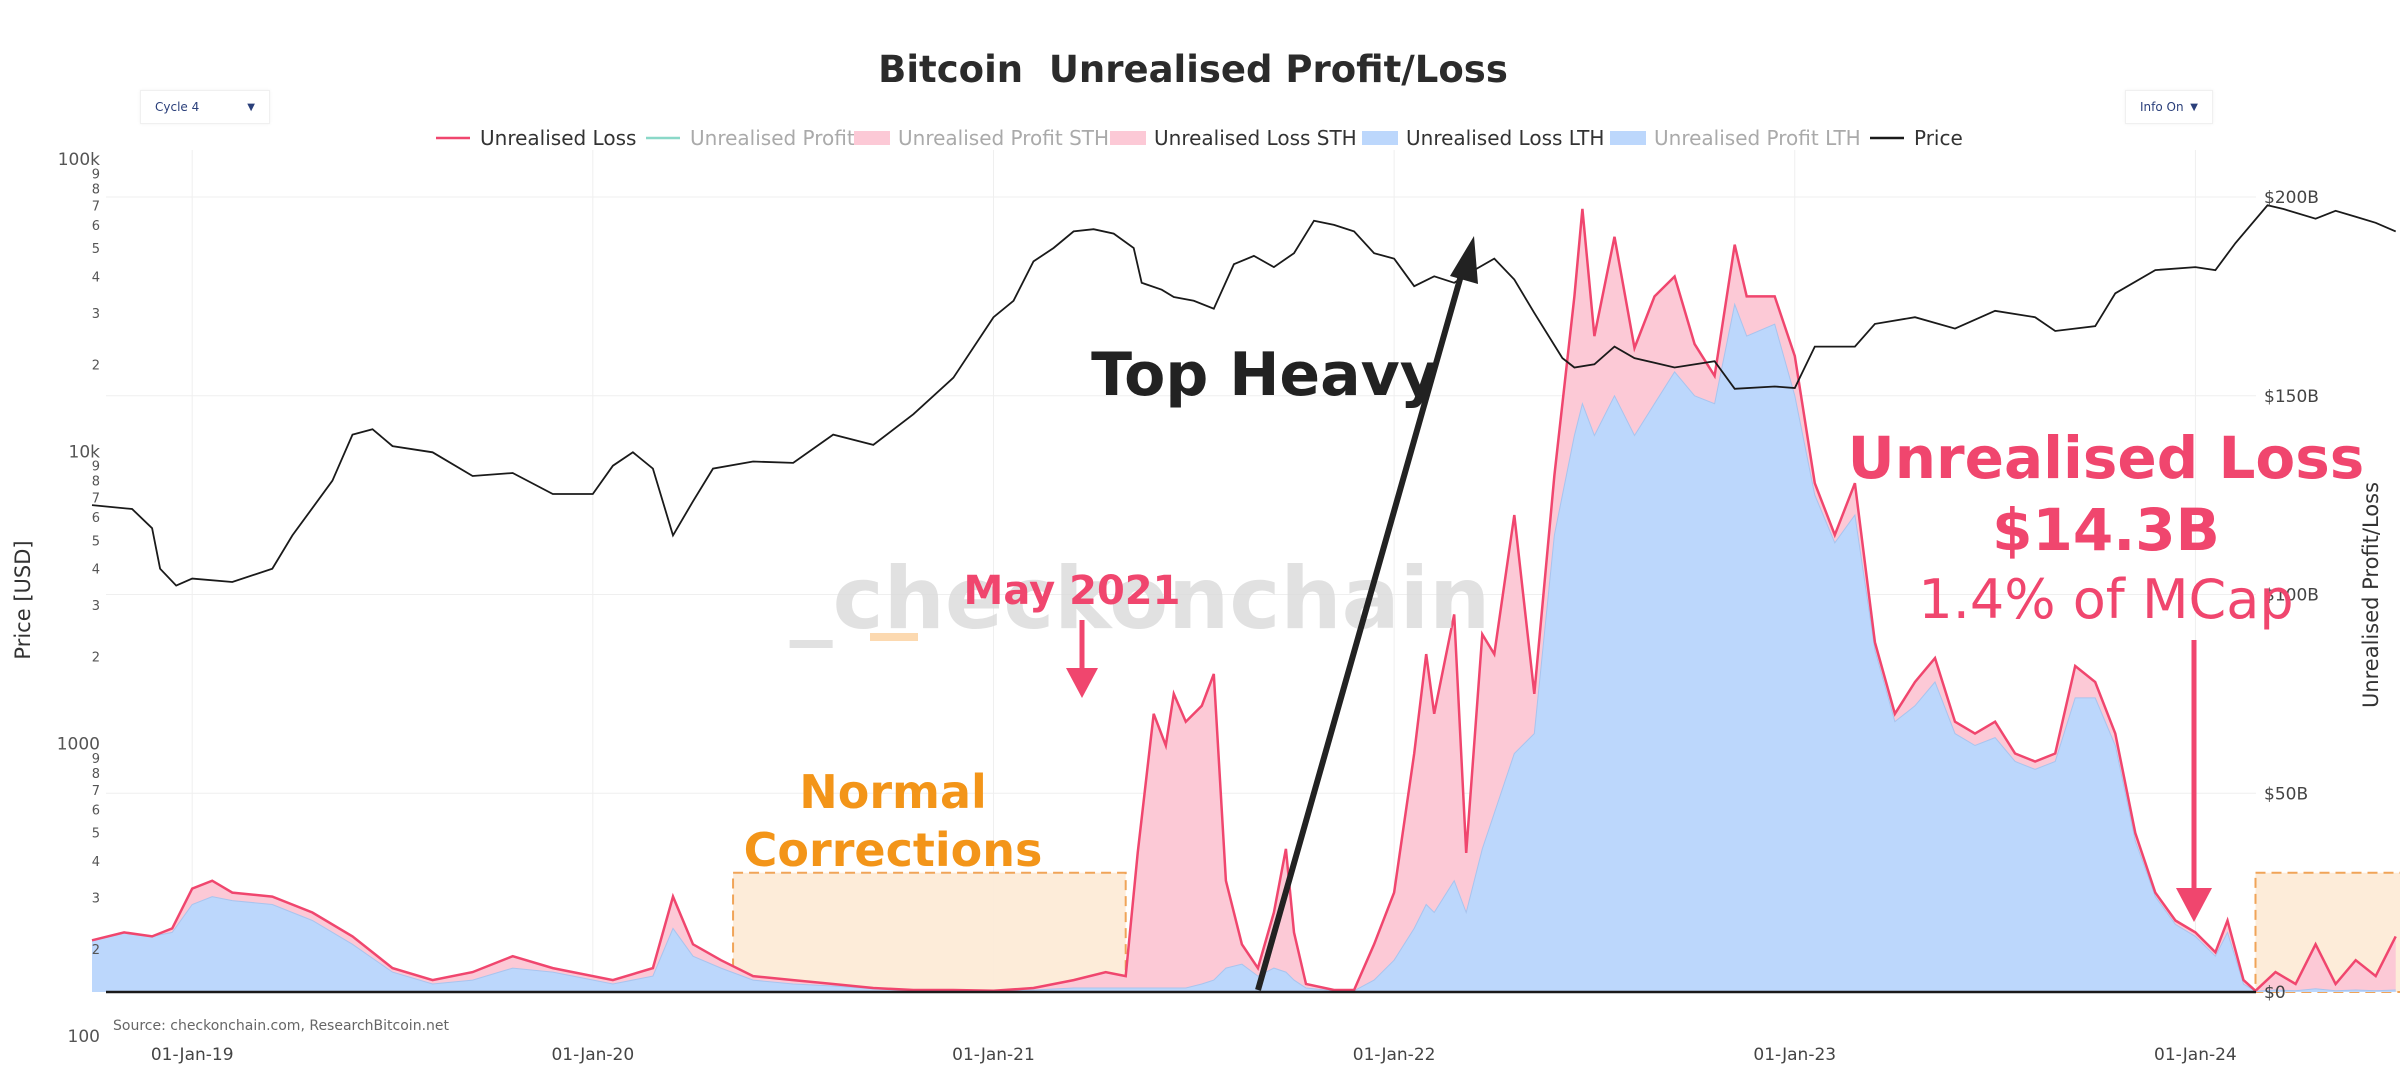 The height and width of the screenshot is (1080, 2400). What do you see at coordinates (1464, 260) in the screenshot?
I see `top-heavy-arrow-head` at bounding box center [1464, 260].